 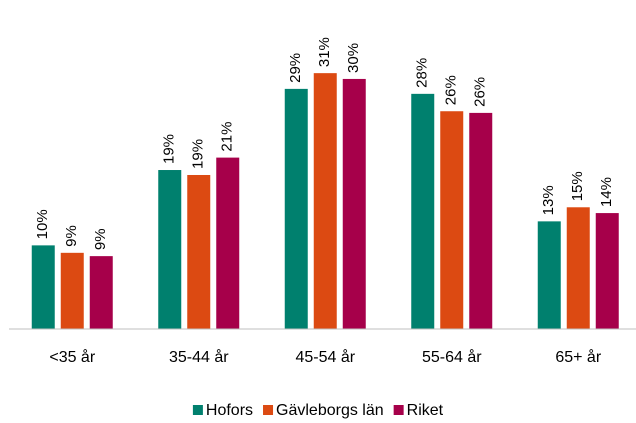 What do you see at coordinates (330, 410) in the screenshot?
I see `legend-label: Gävleborgs län` at bounding box center [330, 410].